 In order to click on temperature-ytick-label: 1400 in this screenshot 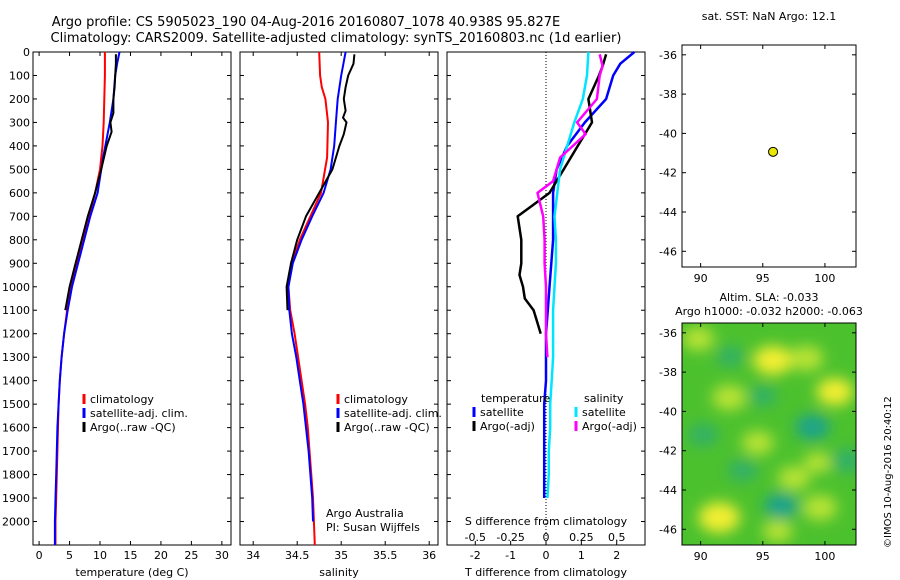, I will do `click(16, 381)`.